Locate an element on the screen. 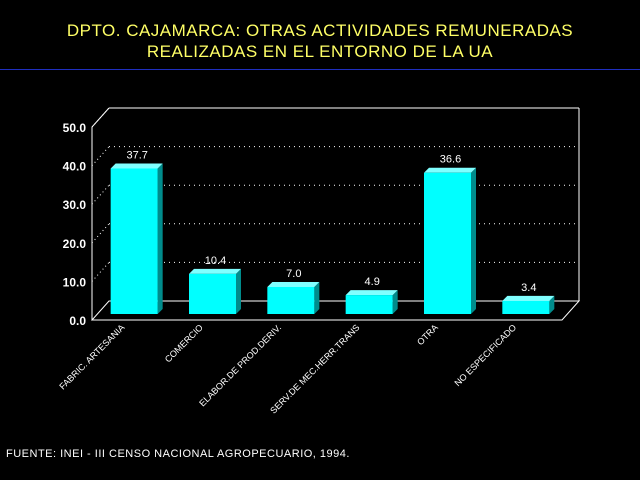 The height and width of the screenshot is (480, 640). y-tick-label: 30.0 is located at coordinates (75, 205).